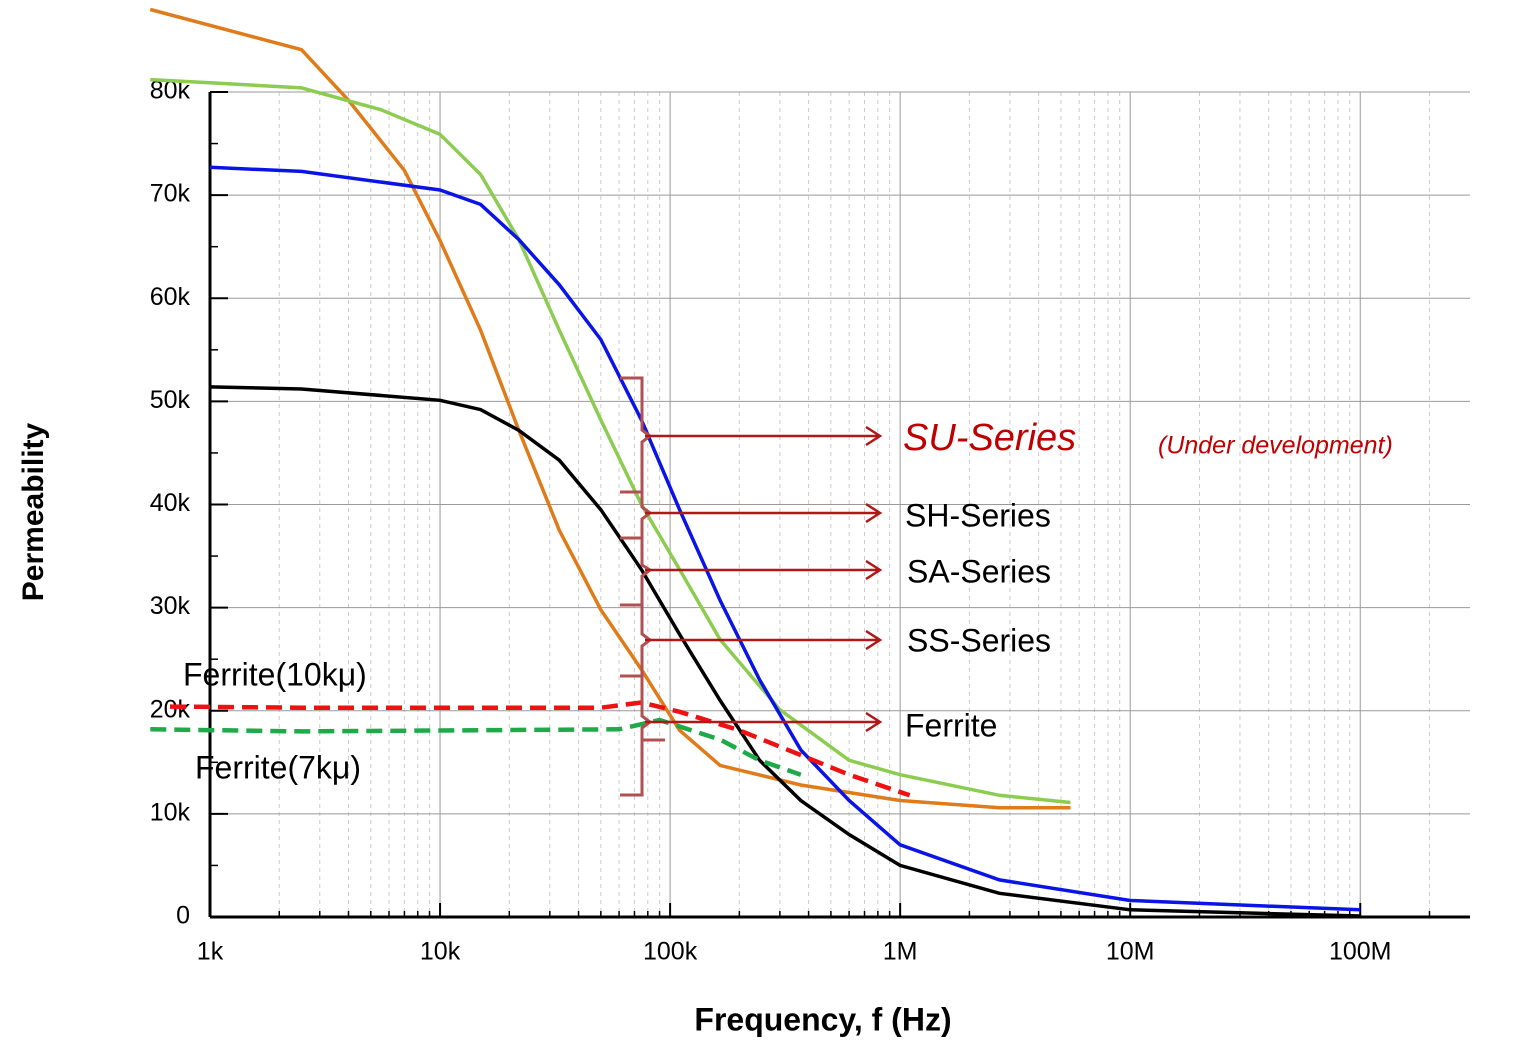  What do you see at coordinates (978, 515) in the screenshot?
I see `annotation: SH-Series` at bounding box center [978, 515].